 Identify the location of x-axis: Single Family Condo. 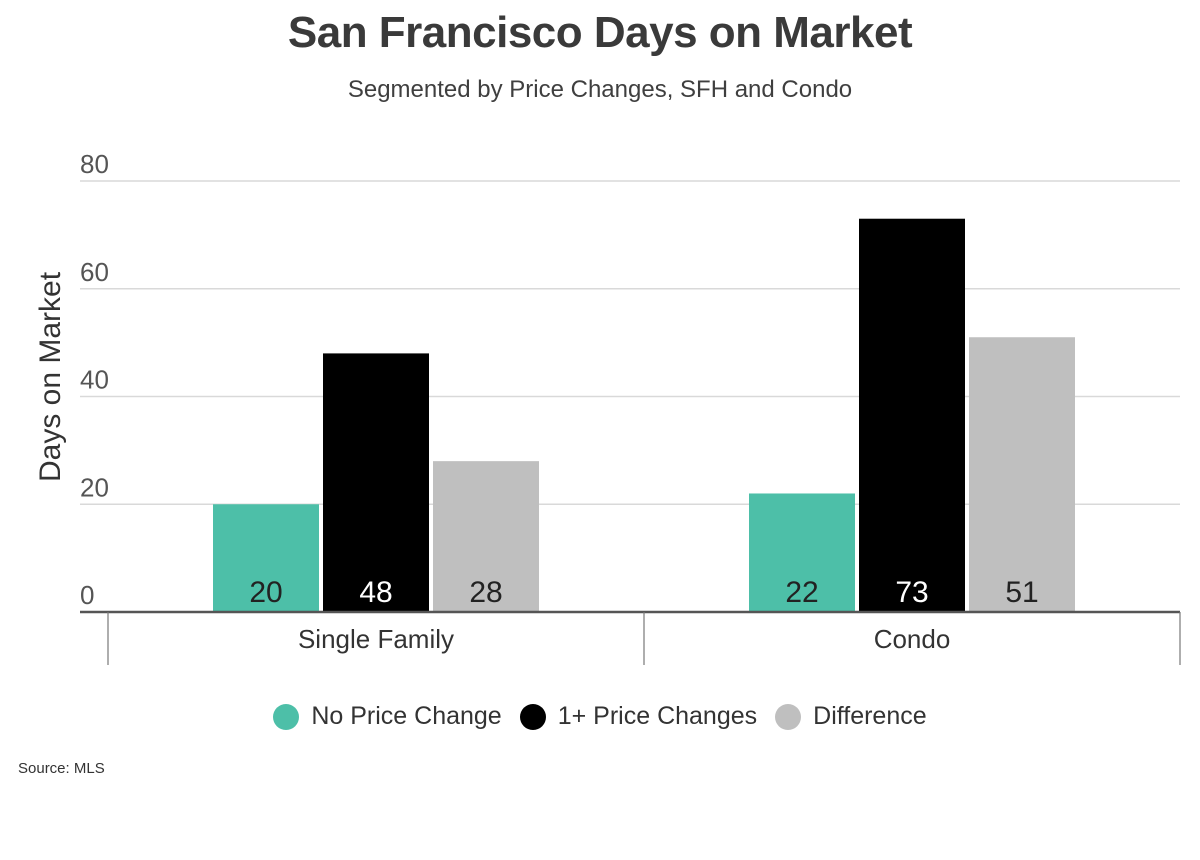
(630, 637).